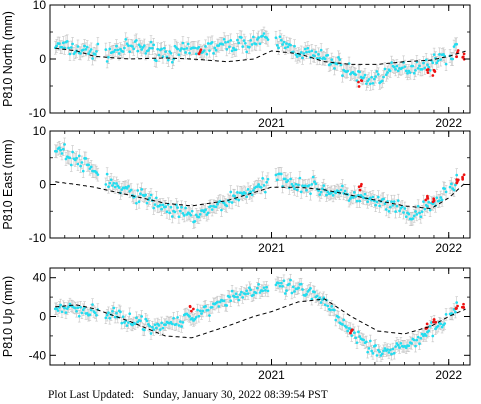 The height and width of the screenshot is (404, 481). I want to click on footer-timestamp: Sunday, January 30, 2022 08:39:54 PST, so click(235, 395).